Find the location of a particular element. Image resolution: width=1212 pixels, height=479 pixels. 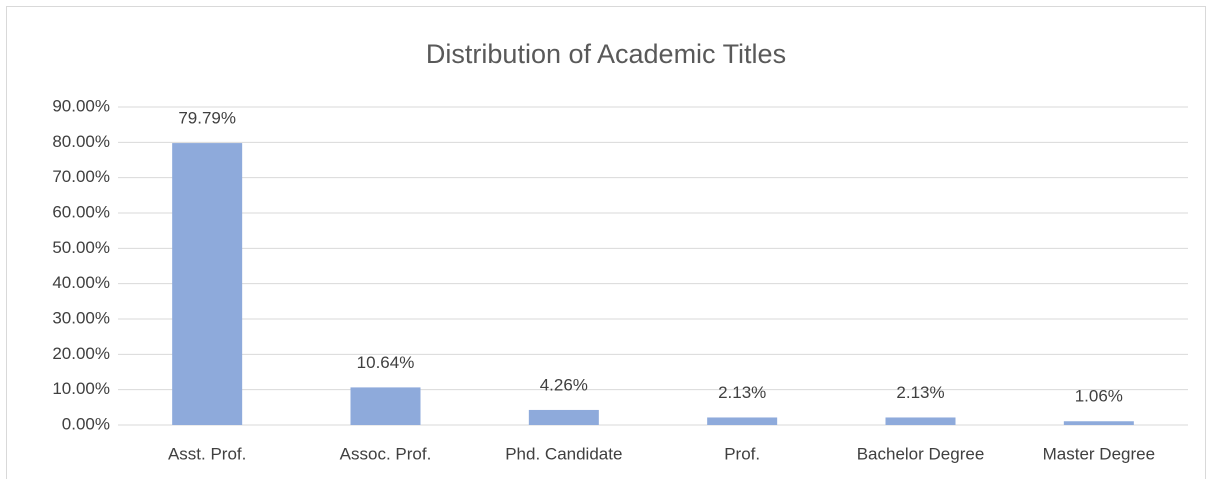

data-label: 79.79% is located at coordinates (207, 118).